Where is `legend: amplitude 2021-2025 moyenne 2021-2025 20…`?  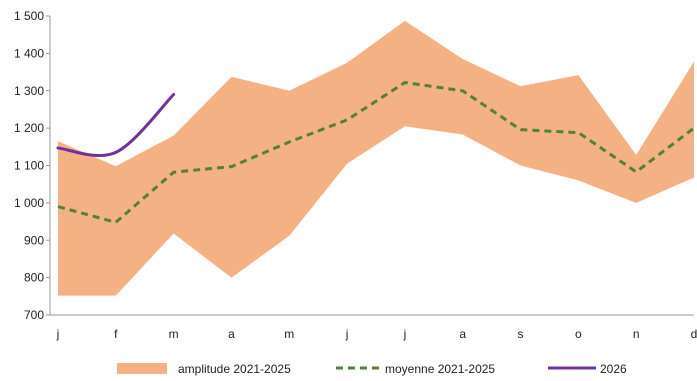 legend: amplitude 2021-2025 moyenne 2021-2025 20… is located at coordinates (372, 369).